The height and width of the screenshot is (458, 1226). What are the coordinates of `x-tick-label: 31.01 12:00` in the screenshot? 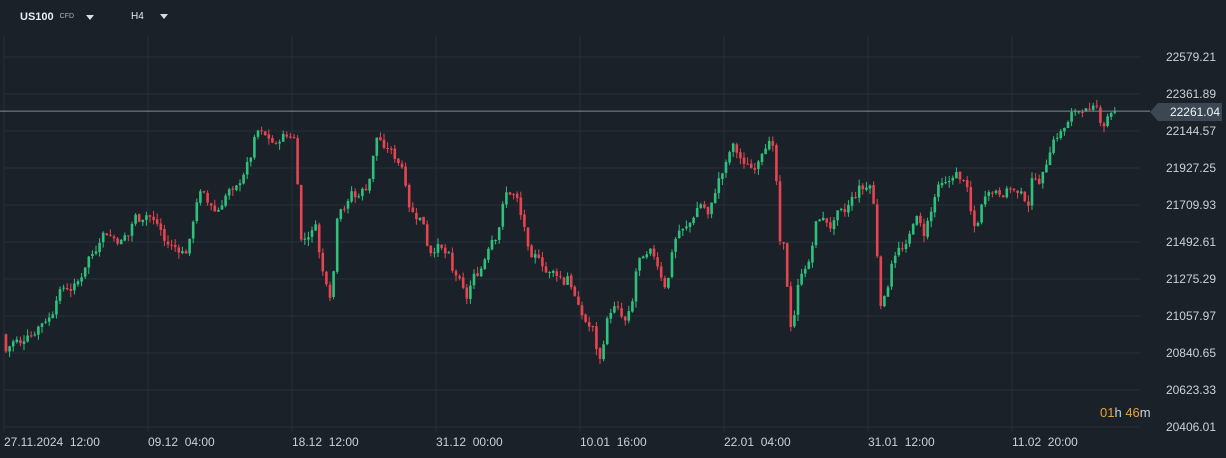 It's located at (901, 442).